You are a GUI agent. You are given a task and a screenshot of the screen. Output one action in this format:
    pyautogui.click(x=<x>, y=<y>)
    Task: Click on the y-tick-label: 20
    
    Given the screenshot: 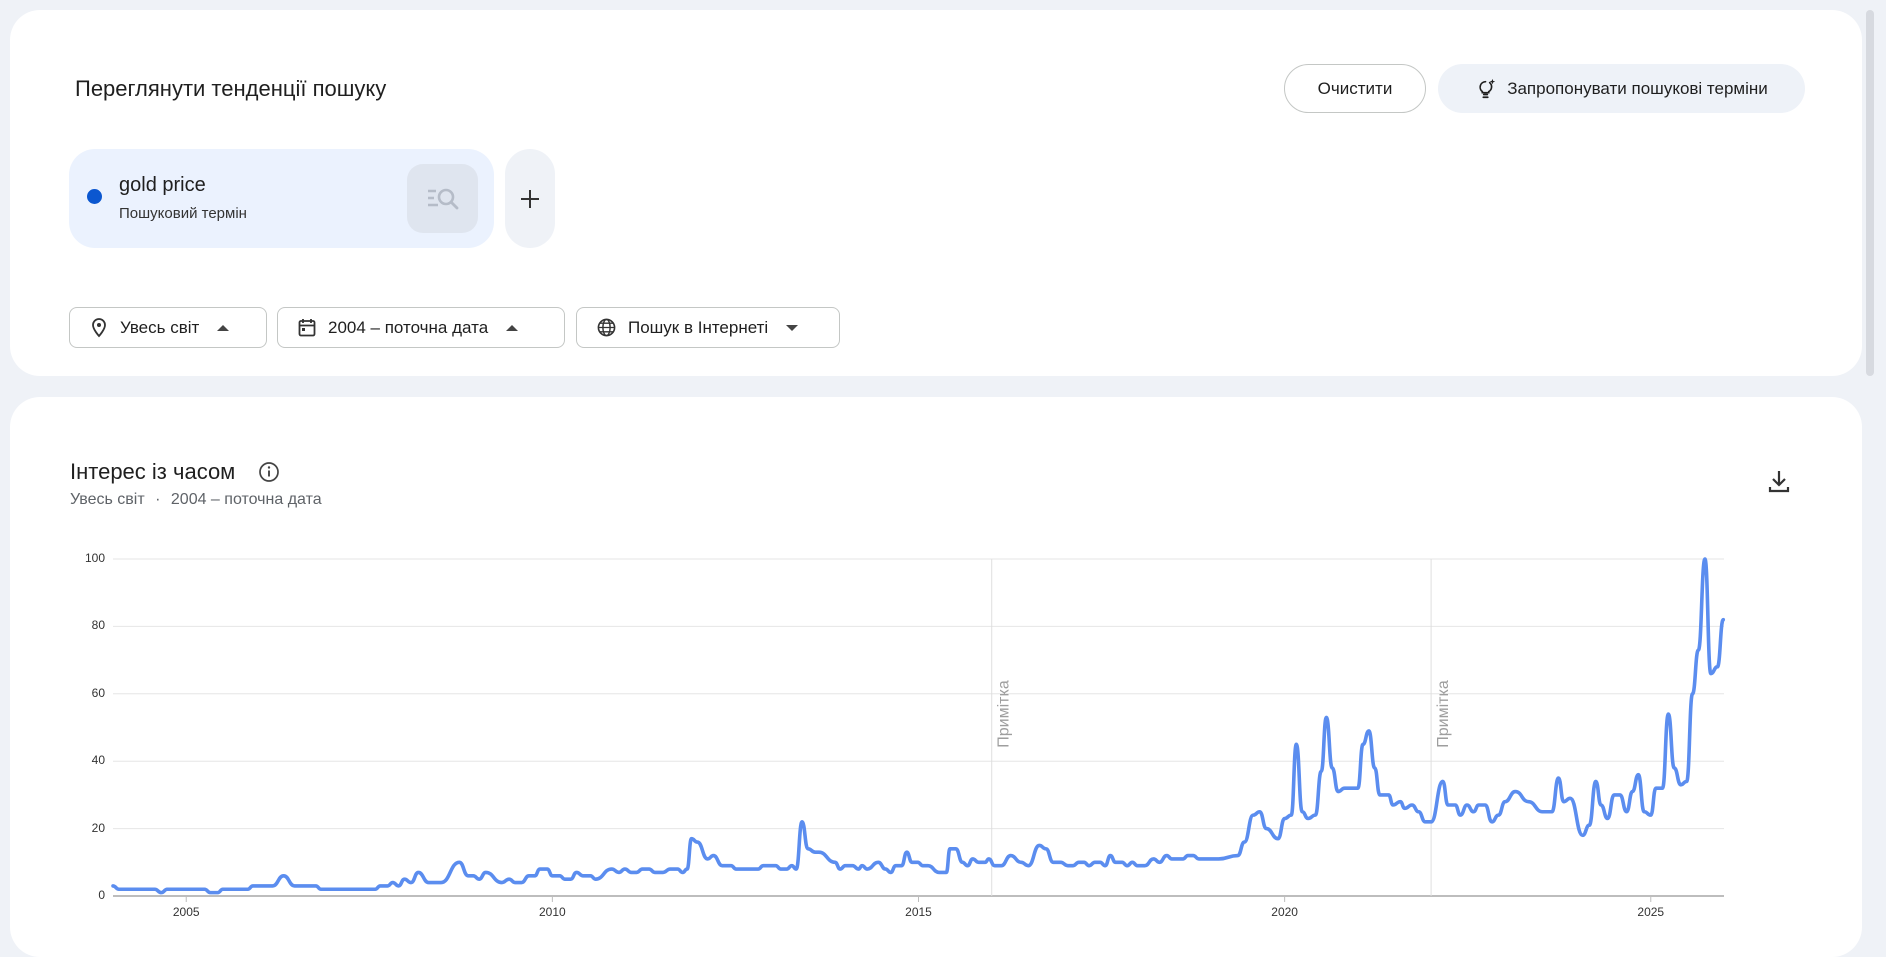 What is the action you would take?
    pyautogui.click(x=98, y=827)
    